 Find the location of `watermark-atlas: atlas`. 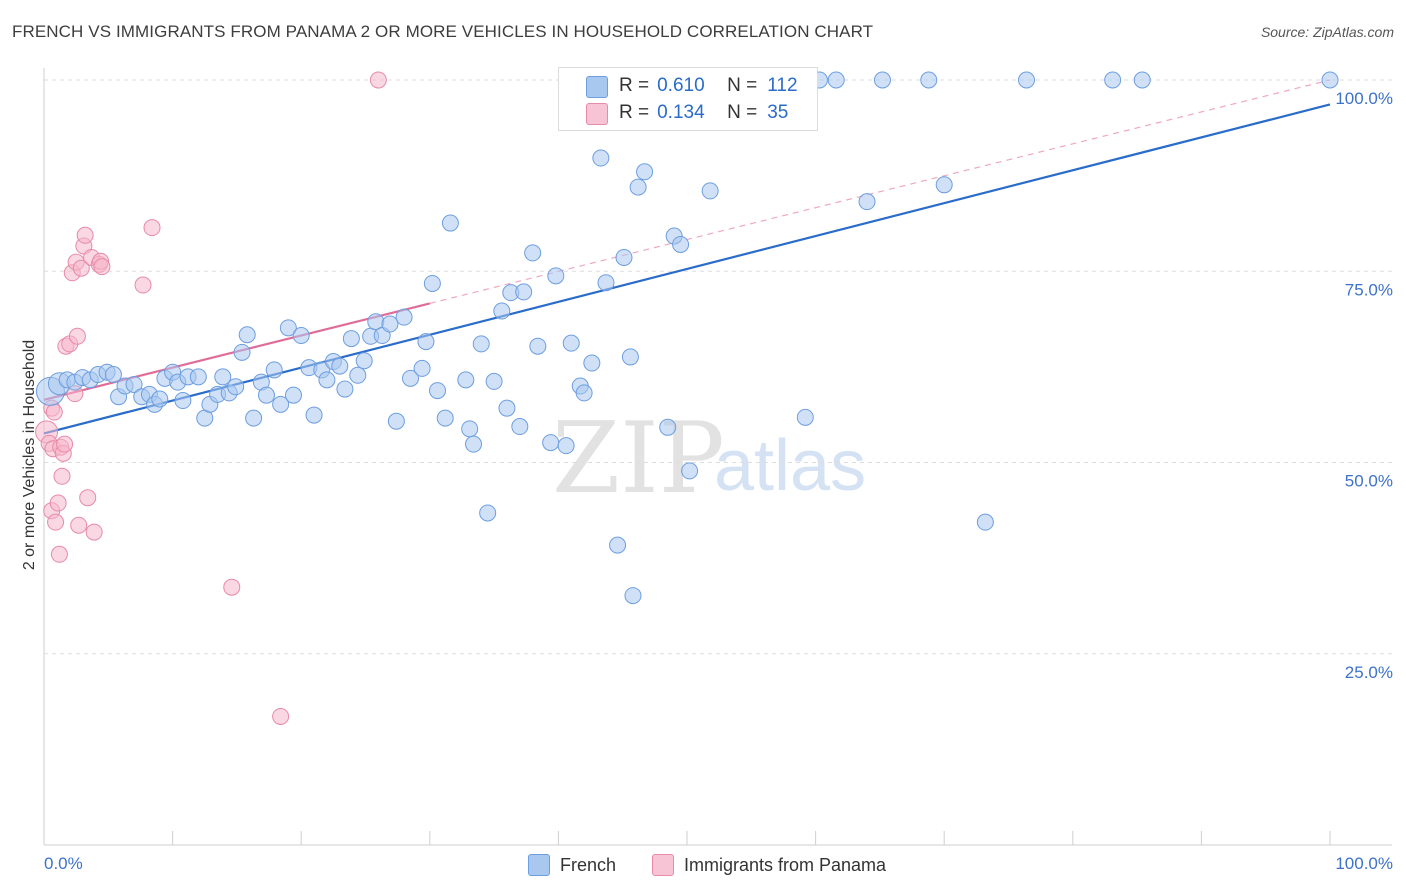

watermark-atlas: atlas is located at coordinates (790, 466).